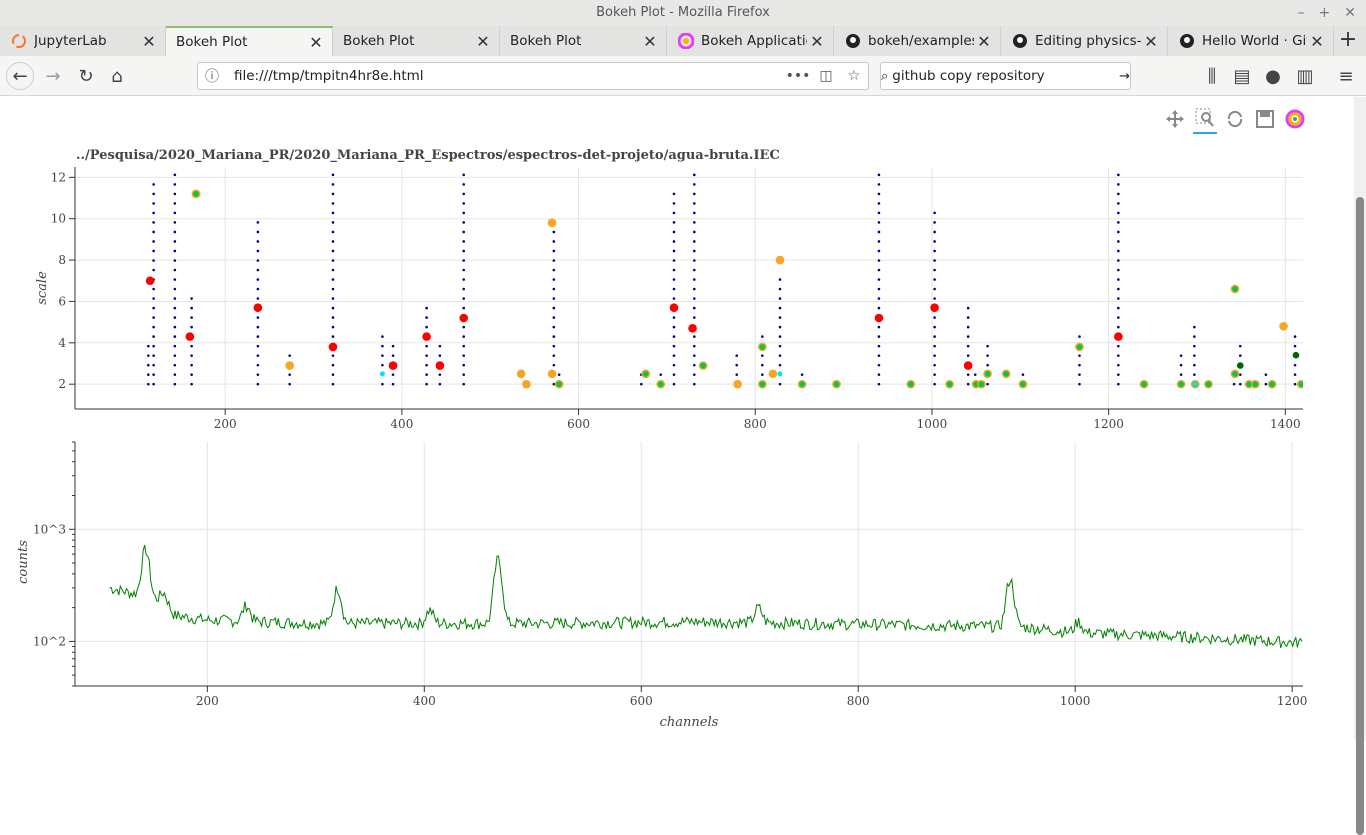 The image size is (1366, 835). What do you see at coordinates (968, 76) in the screenshot?
I see `search-text: github copy repository` at bounding box center [968, 76].